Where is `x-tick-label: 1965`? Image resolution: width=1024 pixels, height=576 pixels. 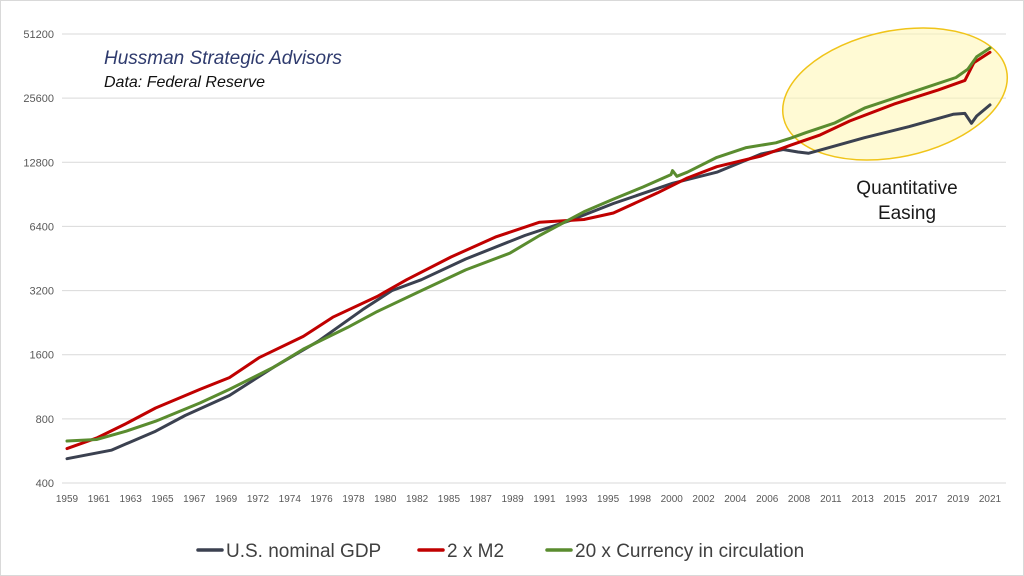 x-tick-label: 1965 is located at coordinates (162, 499).